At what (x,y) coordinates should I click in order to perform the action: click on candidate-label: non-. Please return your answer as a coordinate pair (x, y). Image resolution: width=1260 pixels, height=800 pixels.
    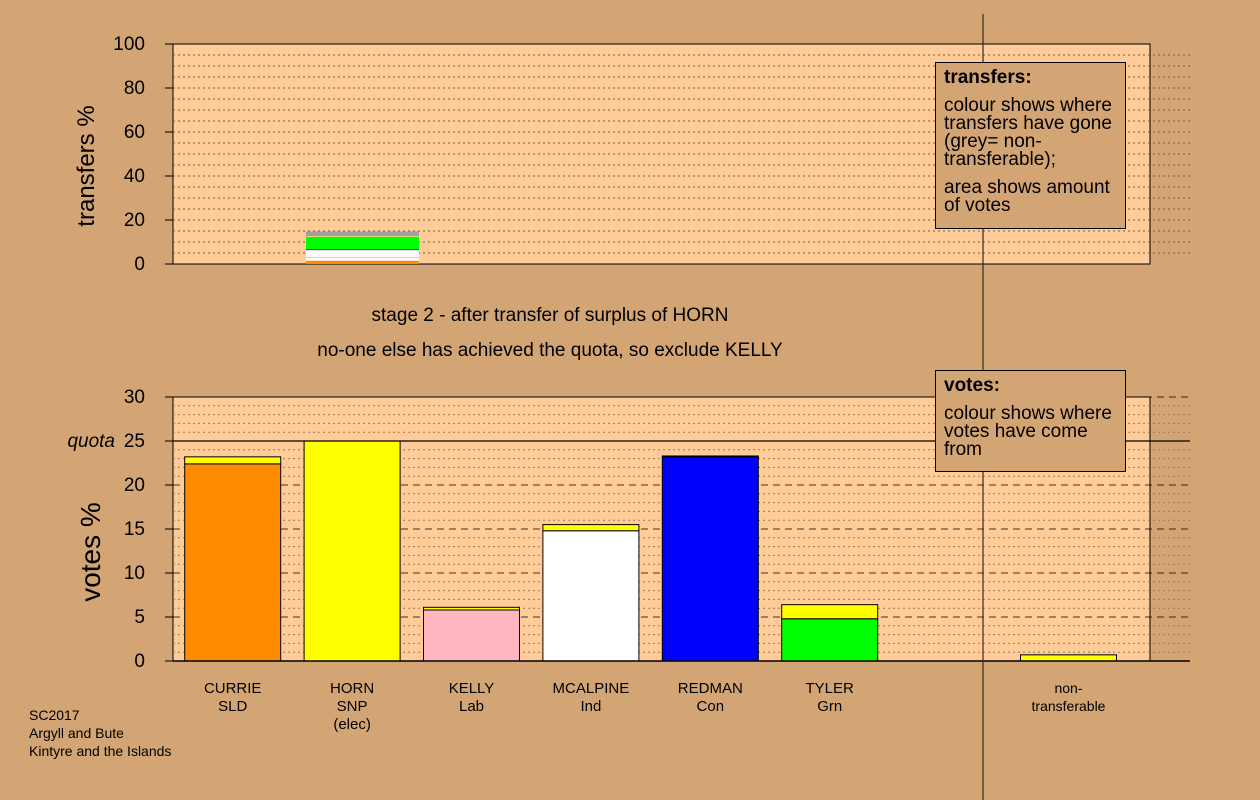
    Looking at the image, I should click on (1068, 688).